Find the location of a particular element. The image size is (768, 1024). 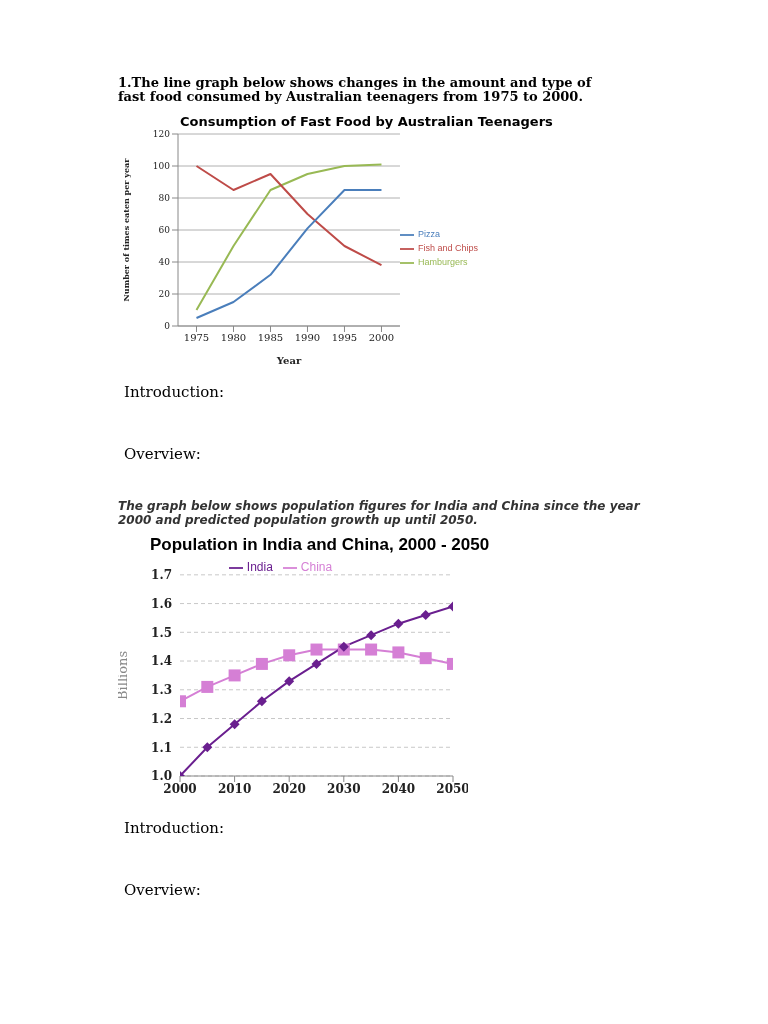

y-tick-label: 1.3 is located at coordinates (161, 690).